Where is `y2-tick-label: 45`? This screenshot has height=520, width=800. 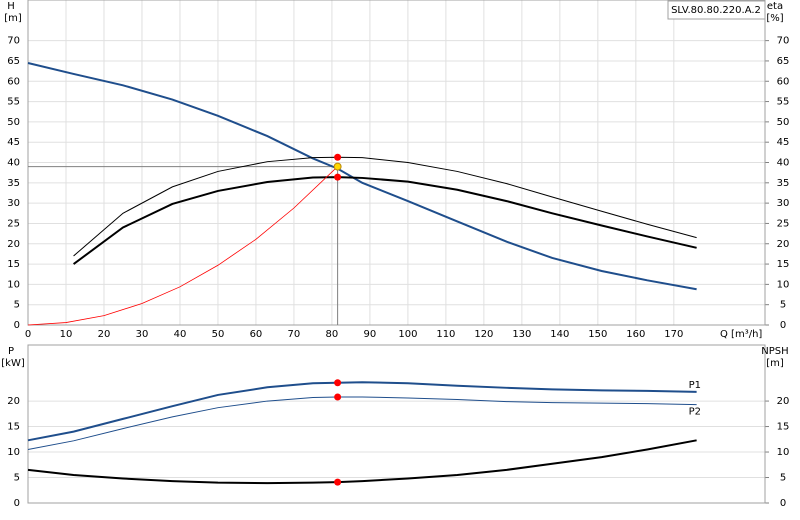 y2-tick-label: 45 is located at coordinates (783, 142).